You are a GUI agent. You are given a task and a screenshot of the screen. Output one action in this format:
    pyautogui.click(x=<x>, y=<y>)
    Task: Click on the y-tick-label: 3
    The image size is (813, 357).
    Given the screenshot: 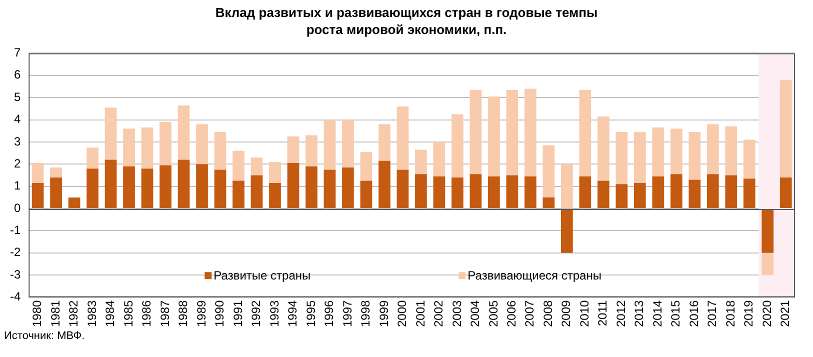 What is the action you would take?
    pyautogui.click(x=17, y=141)
    